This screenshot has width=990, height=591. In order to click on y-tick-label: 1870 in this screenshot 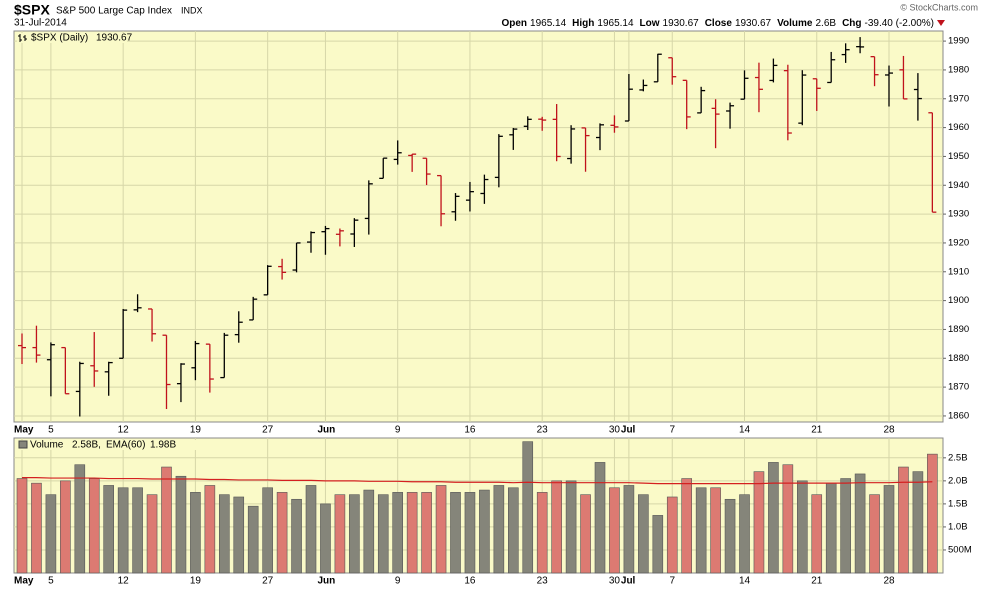, I will do `click(958, 387)`.